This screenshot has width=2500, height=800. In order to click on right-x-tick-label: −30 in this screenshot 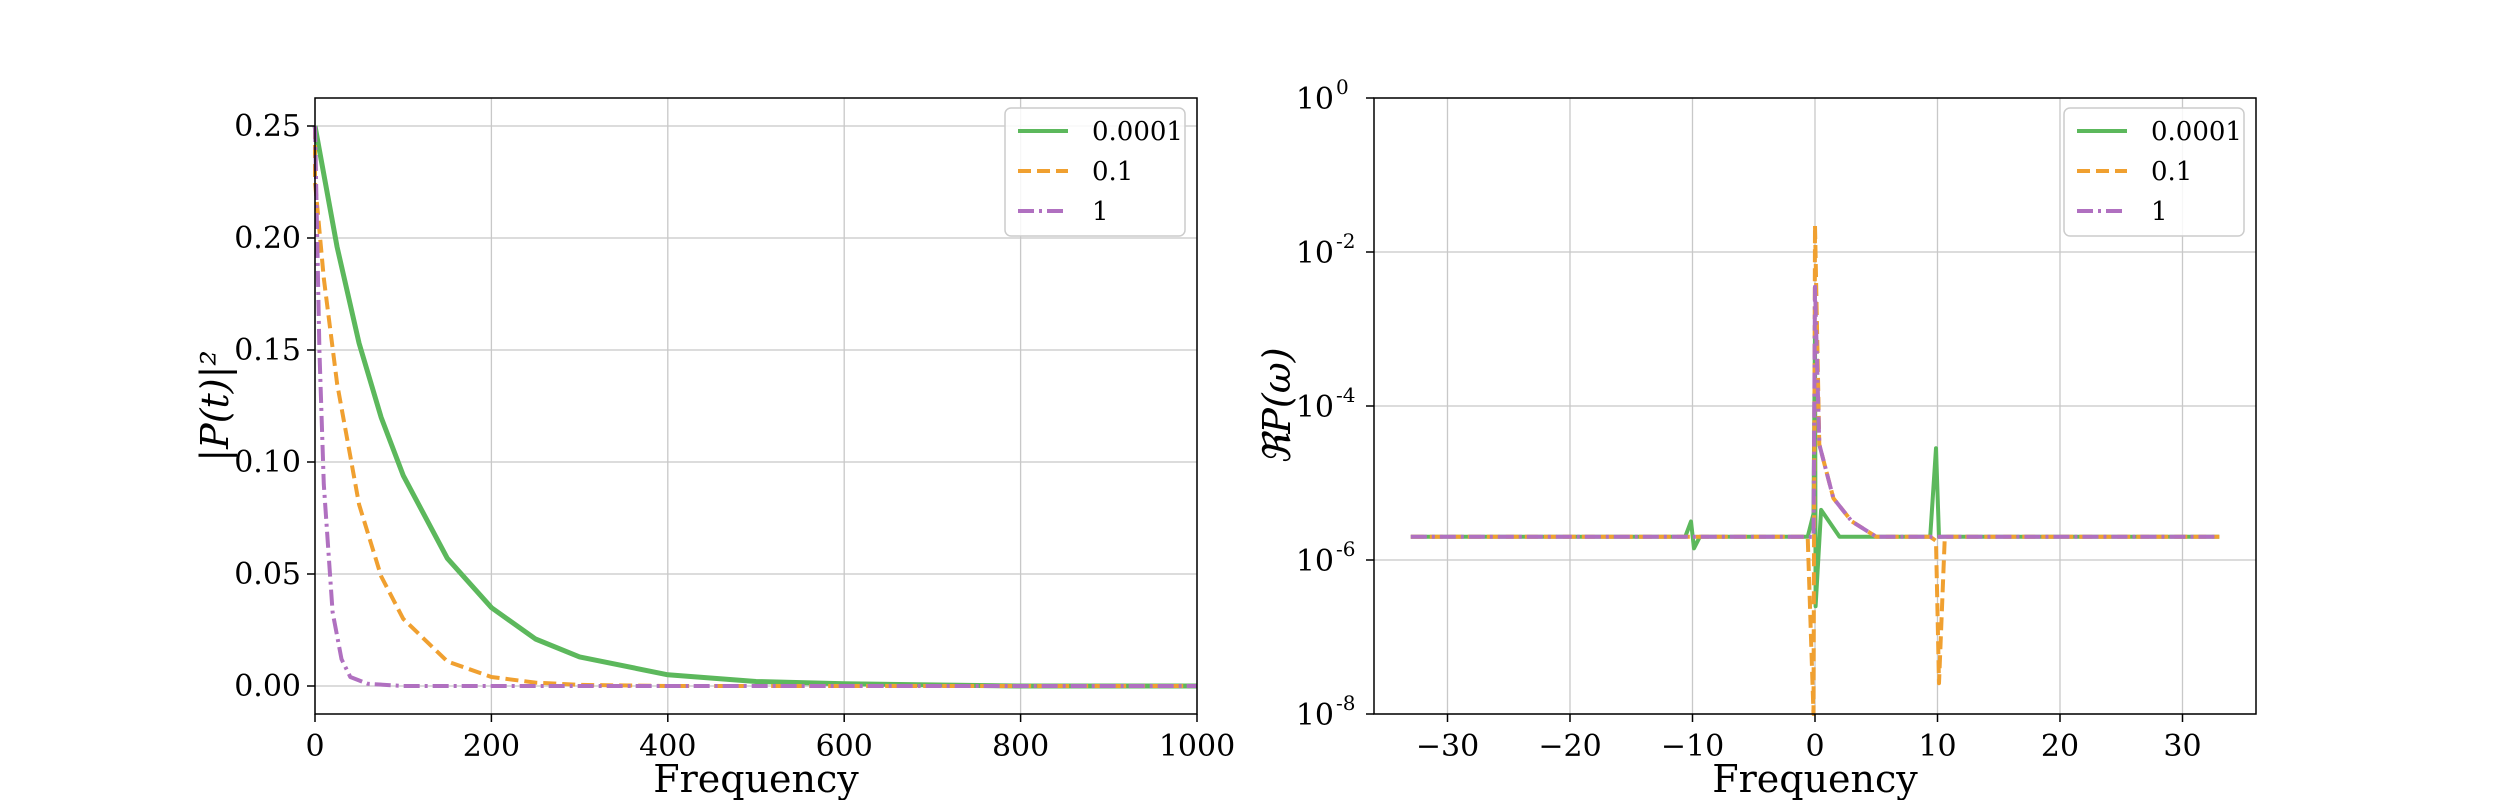, I will do `click(1447, 746)`.